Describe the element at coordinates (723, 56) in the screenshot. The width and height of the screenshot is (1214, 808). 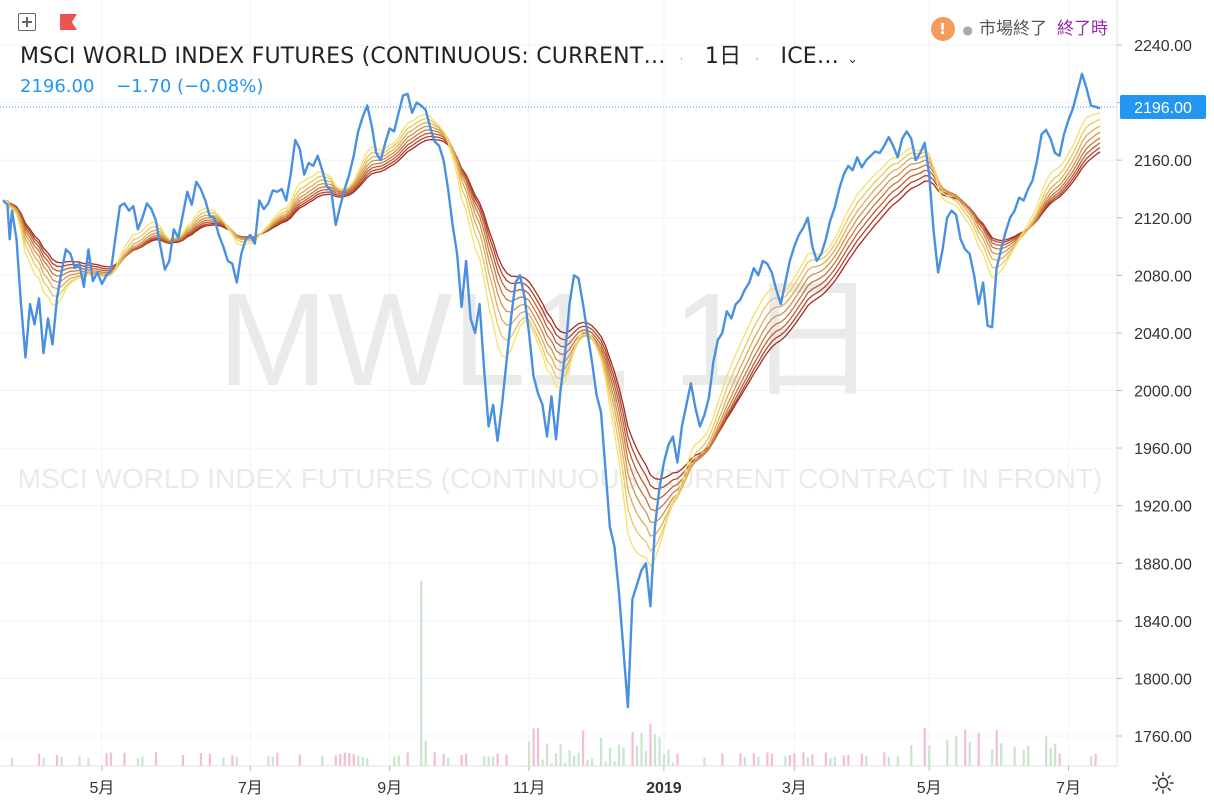
I see `interval-label: 1日` at that location.